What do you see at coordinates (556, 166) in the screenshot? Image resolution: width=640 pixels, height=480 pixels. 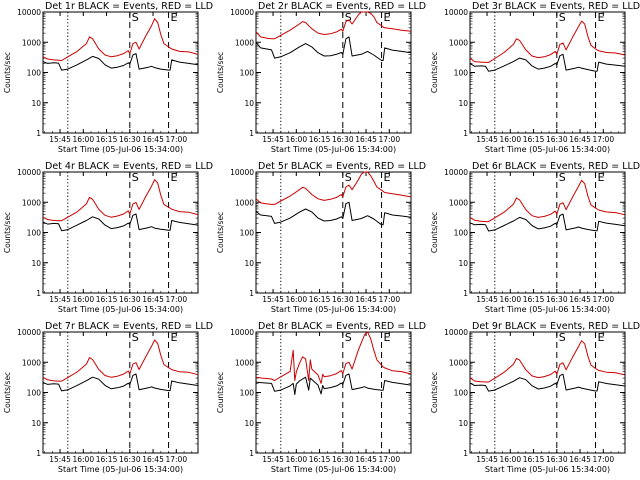 I see `panel-title: Det 6r BLACK = Events, RED = LLD` at bounding box center [556, 166].